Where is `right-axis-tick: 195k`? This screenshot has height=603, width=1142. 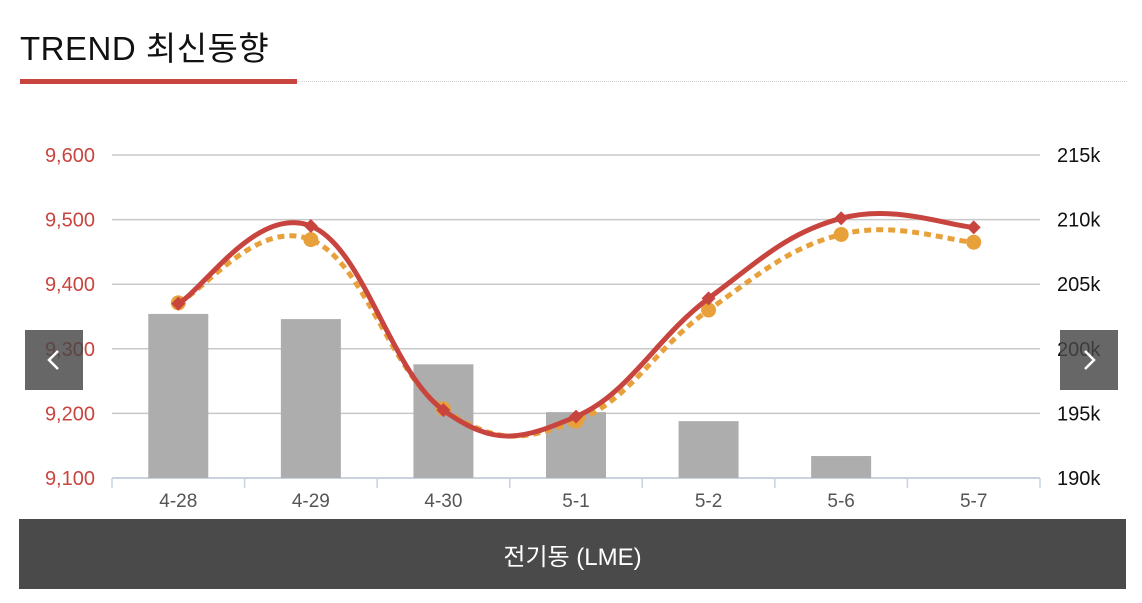 right-axis-tick: 195k is located at coordinates (1079, 414).